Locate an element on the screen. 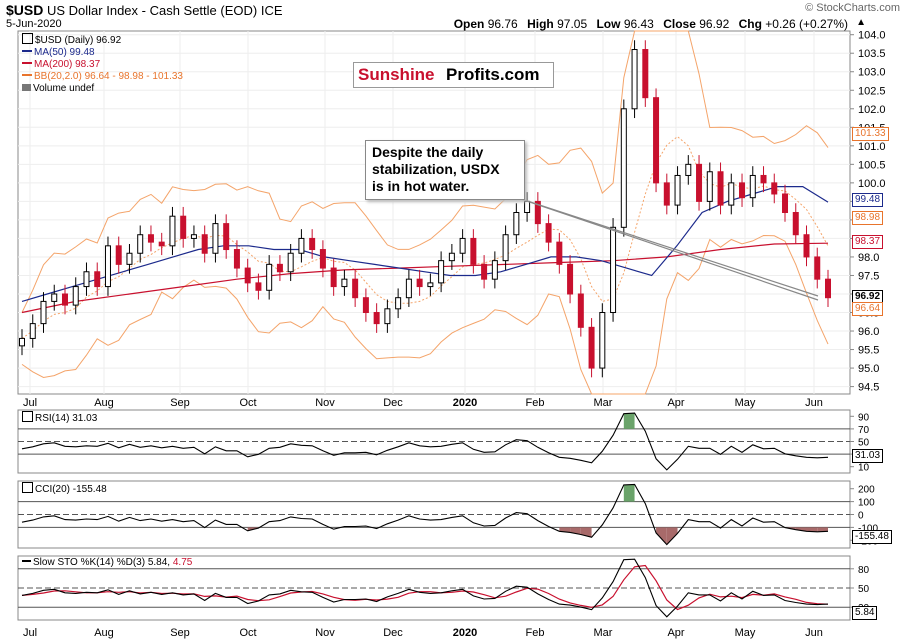 Image resolution: width=906 pixels, height=642 pixels. legend-ma50: MA(50) 99.48 is located at coordinates (102, 53).